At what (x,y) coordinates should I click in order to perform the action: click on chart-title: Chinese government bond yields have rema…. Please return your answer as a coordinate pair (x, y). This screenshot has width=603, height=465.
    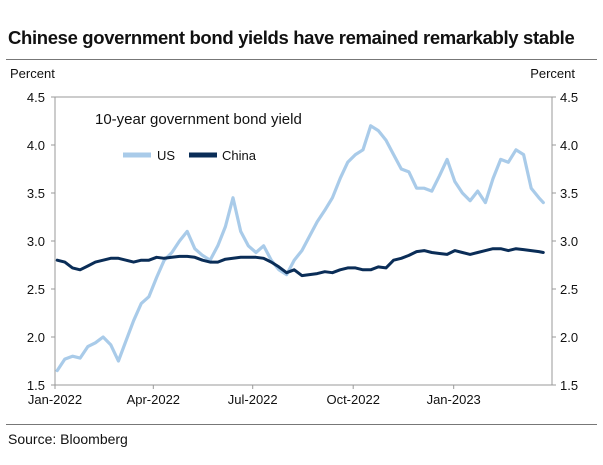
    Looking at the image, I should click on (291, 37).